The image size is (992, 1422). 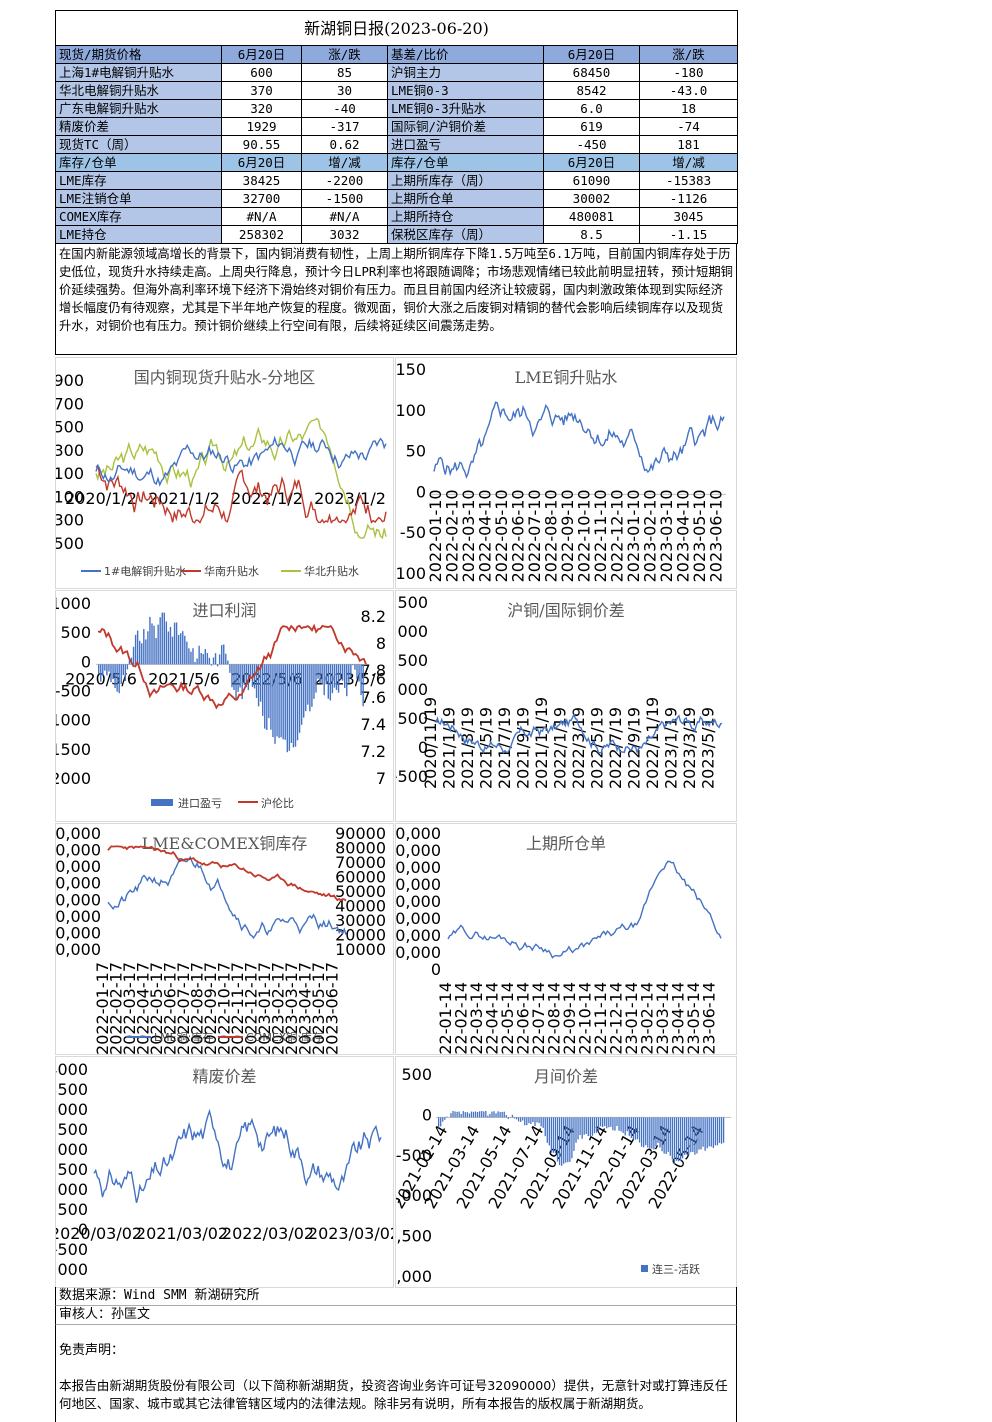 I want to click on x-tick: 2021/11/19, so click(x=541, y=743).